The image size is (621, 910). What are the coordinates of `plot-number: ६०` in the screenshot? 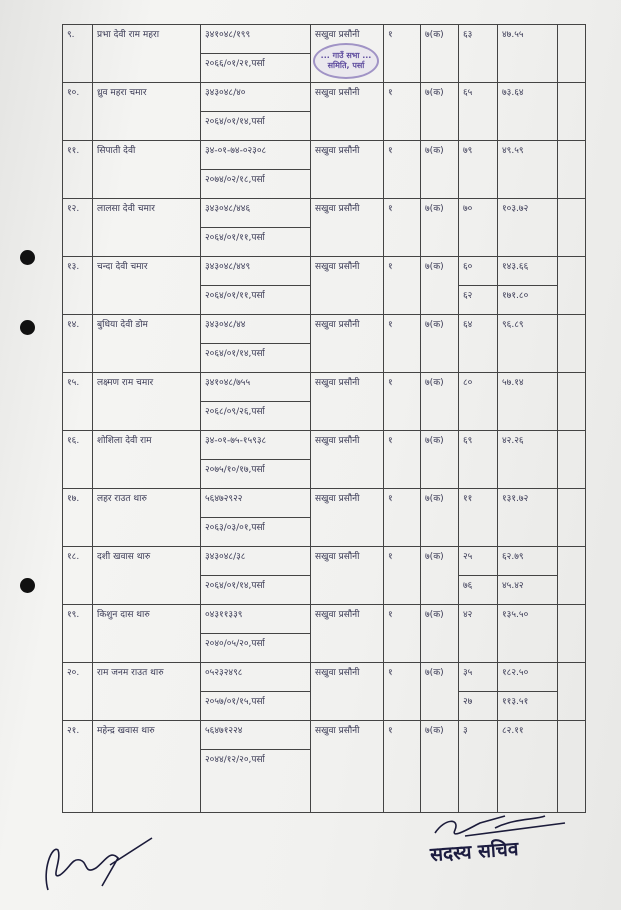 It's located at (478, 271).